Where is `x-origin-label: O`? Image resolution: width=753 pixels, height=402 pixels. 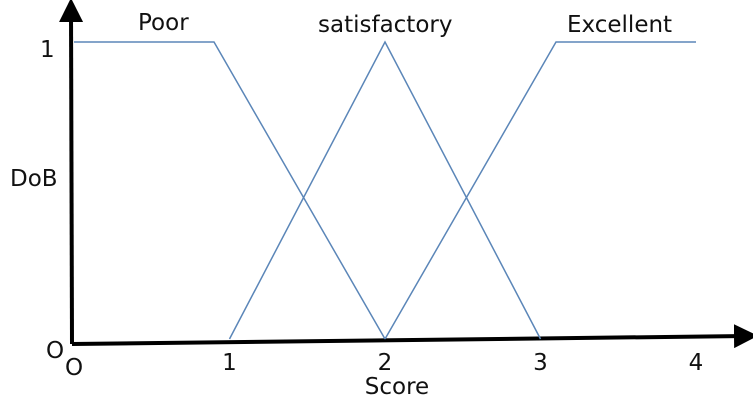 x-origin-label: O is located at coordinates (74, 368).